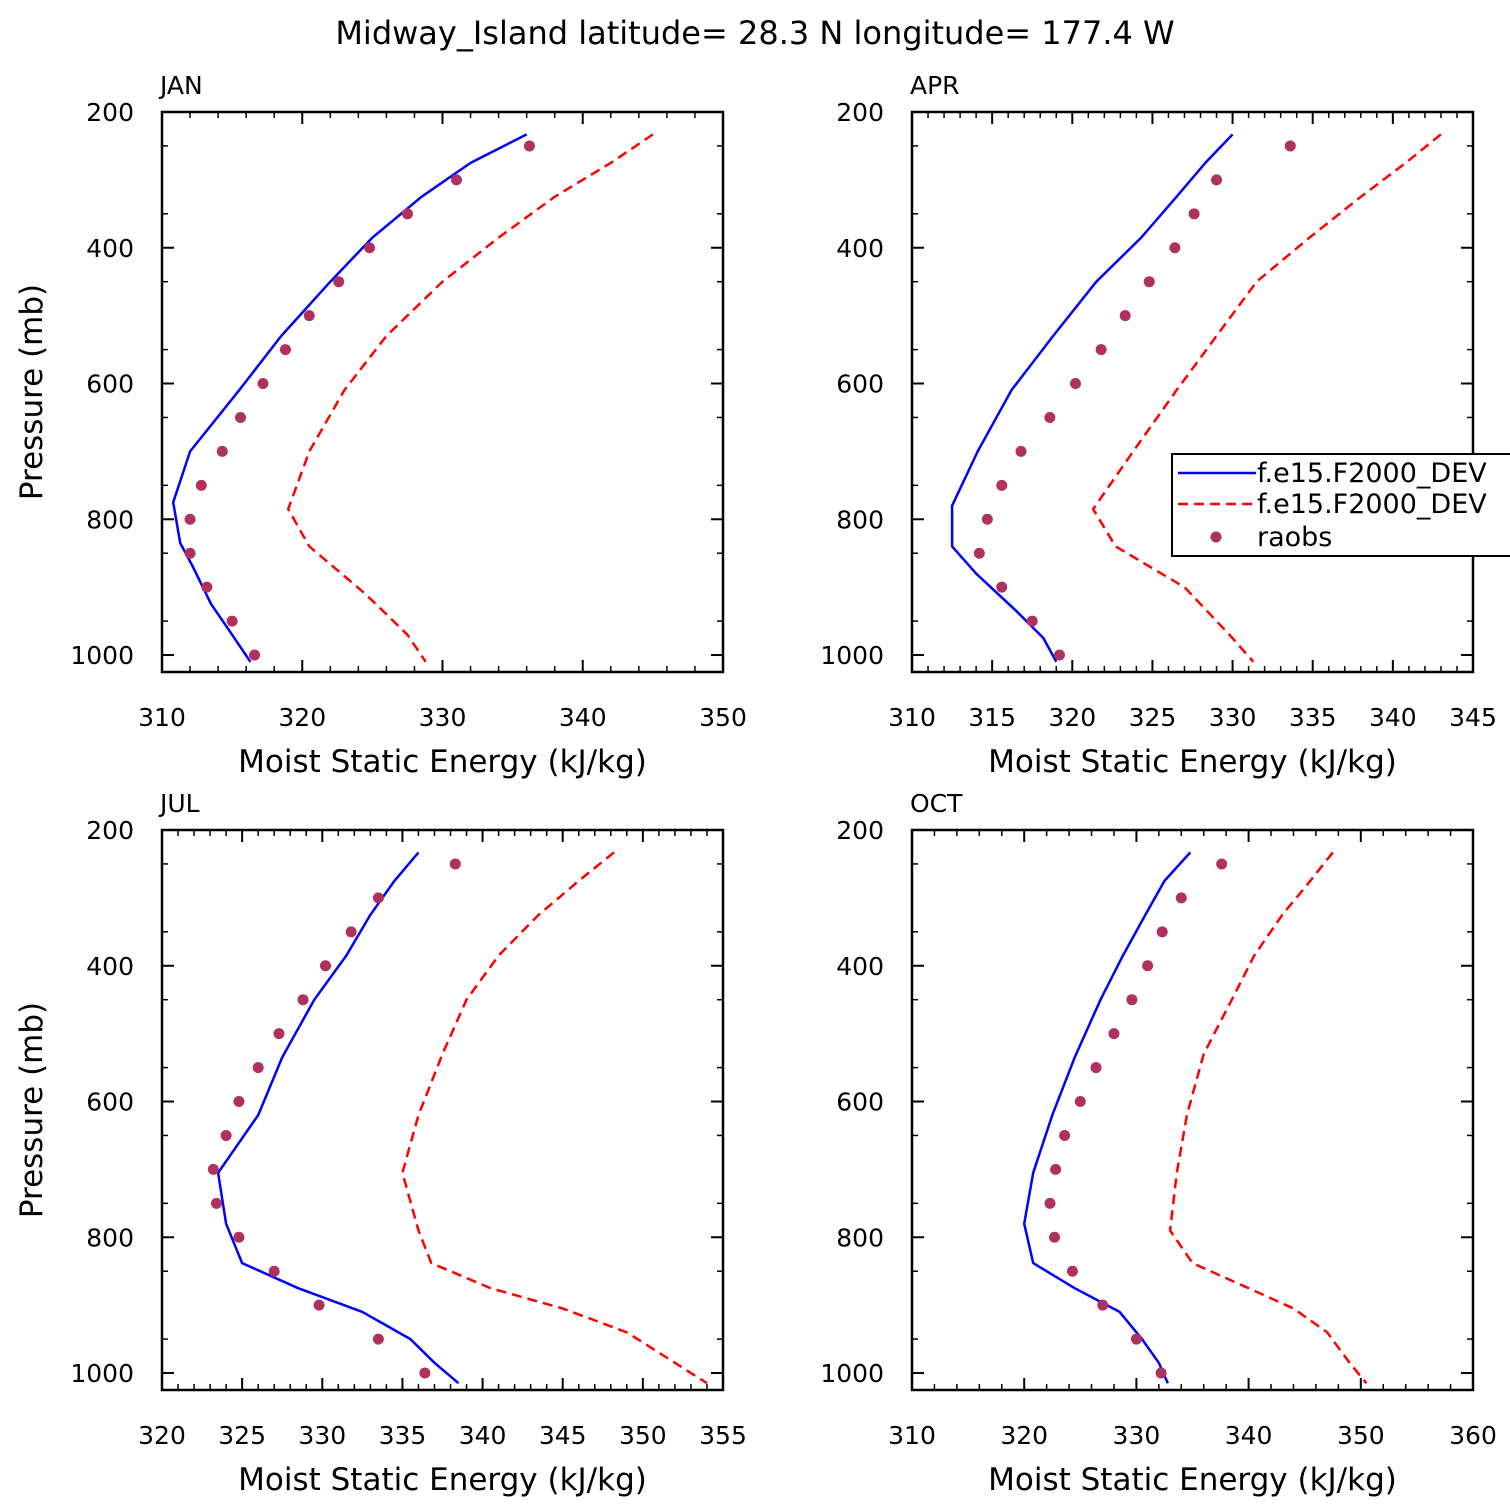 The height and width of the screenshot is (1510, 1510). Describe the element at coordinates (1153, 717) in the screenshot. I see `x-tick-label: 325` at that location.